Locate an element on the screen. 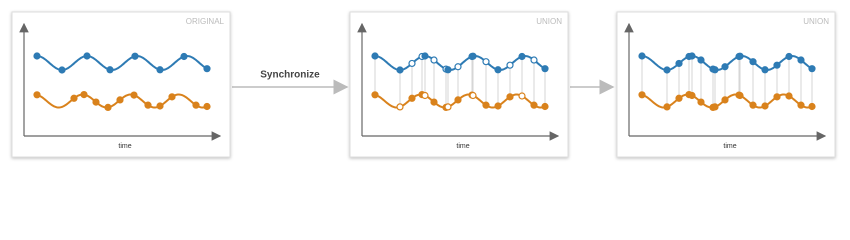 The width and height of the screenshot is (850, 240). arrow-label: Synchronize is located at coordinates (290, 75).